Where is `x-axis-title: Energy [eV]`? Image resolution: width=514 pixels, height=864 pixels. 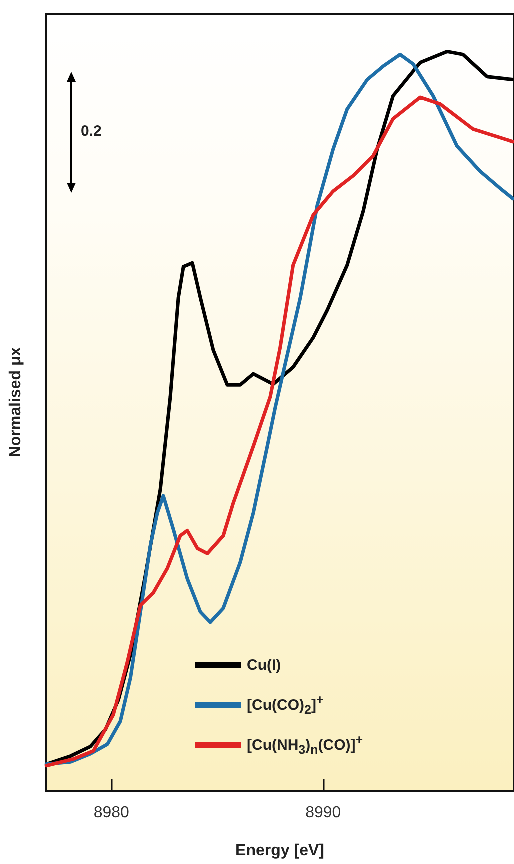
x-axis-title: Energy [eV] is located at coordinates (280, 851).